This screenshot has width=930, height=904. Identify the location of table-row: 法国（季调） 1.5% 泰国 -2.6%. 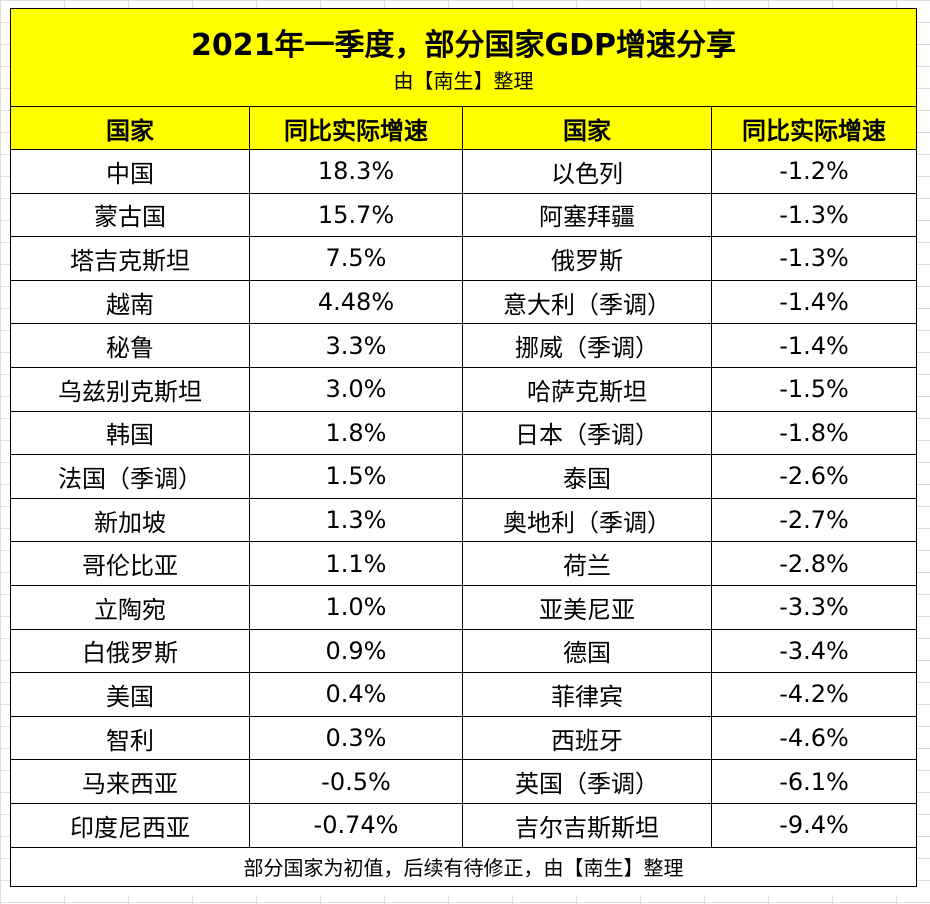
(464, 476).